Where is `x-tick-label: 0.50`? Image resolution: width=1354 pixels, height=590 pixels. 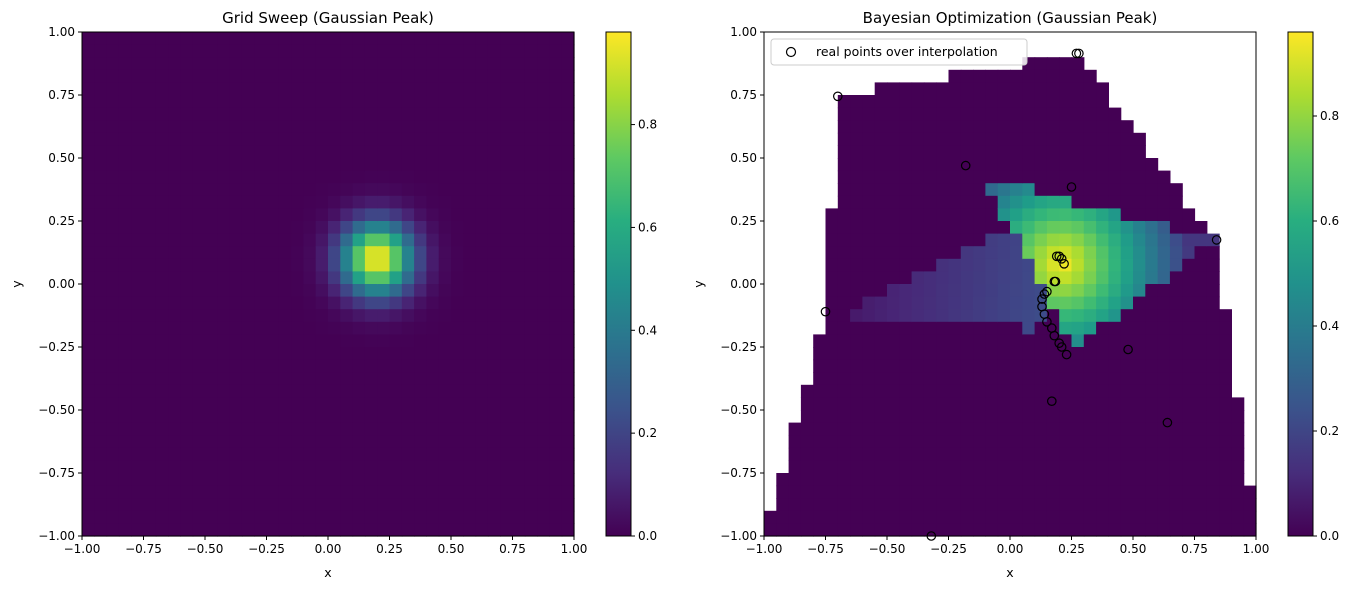
x-tick-label: 0.50 is located at coordinates (1133, 549).